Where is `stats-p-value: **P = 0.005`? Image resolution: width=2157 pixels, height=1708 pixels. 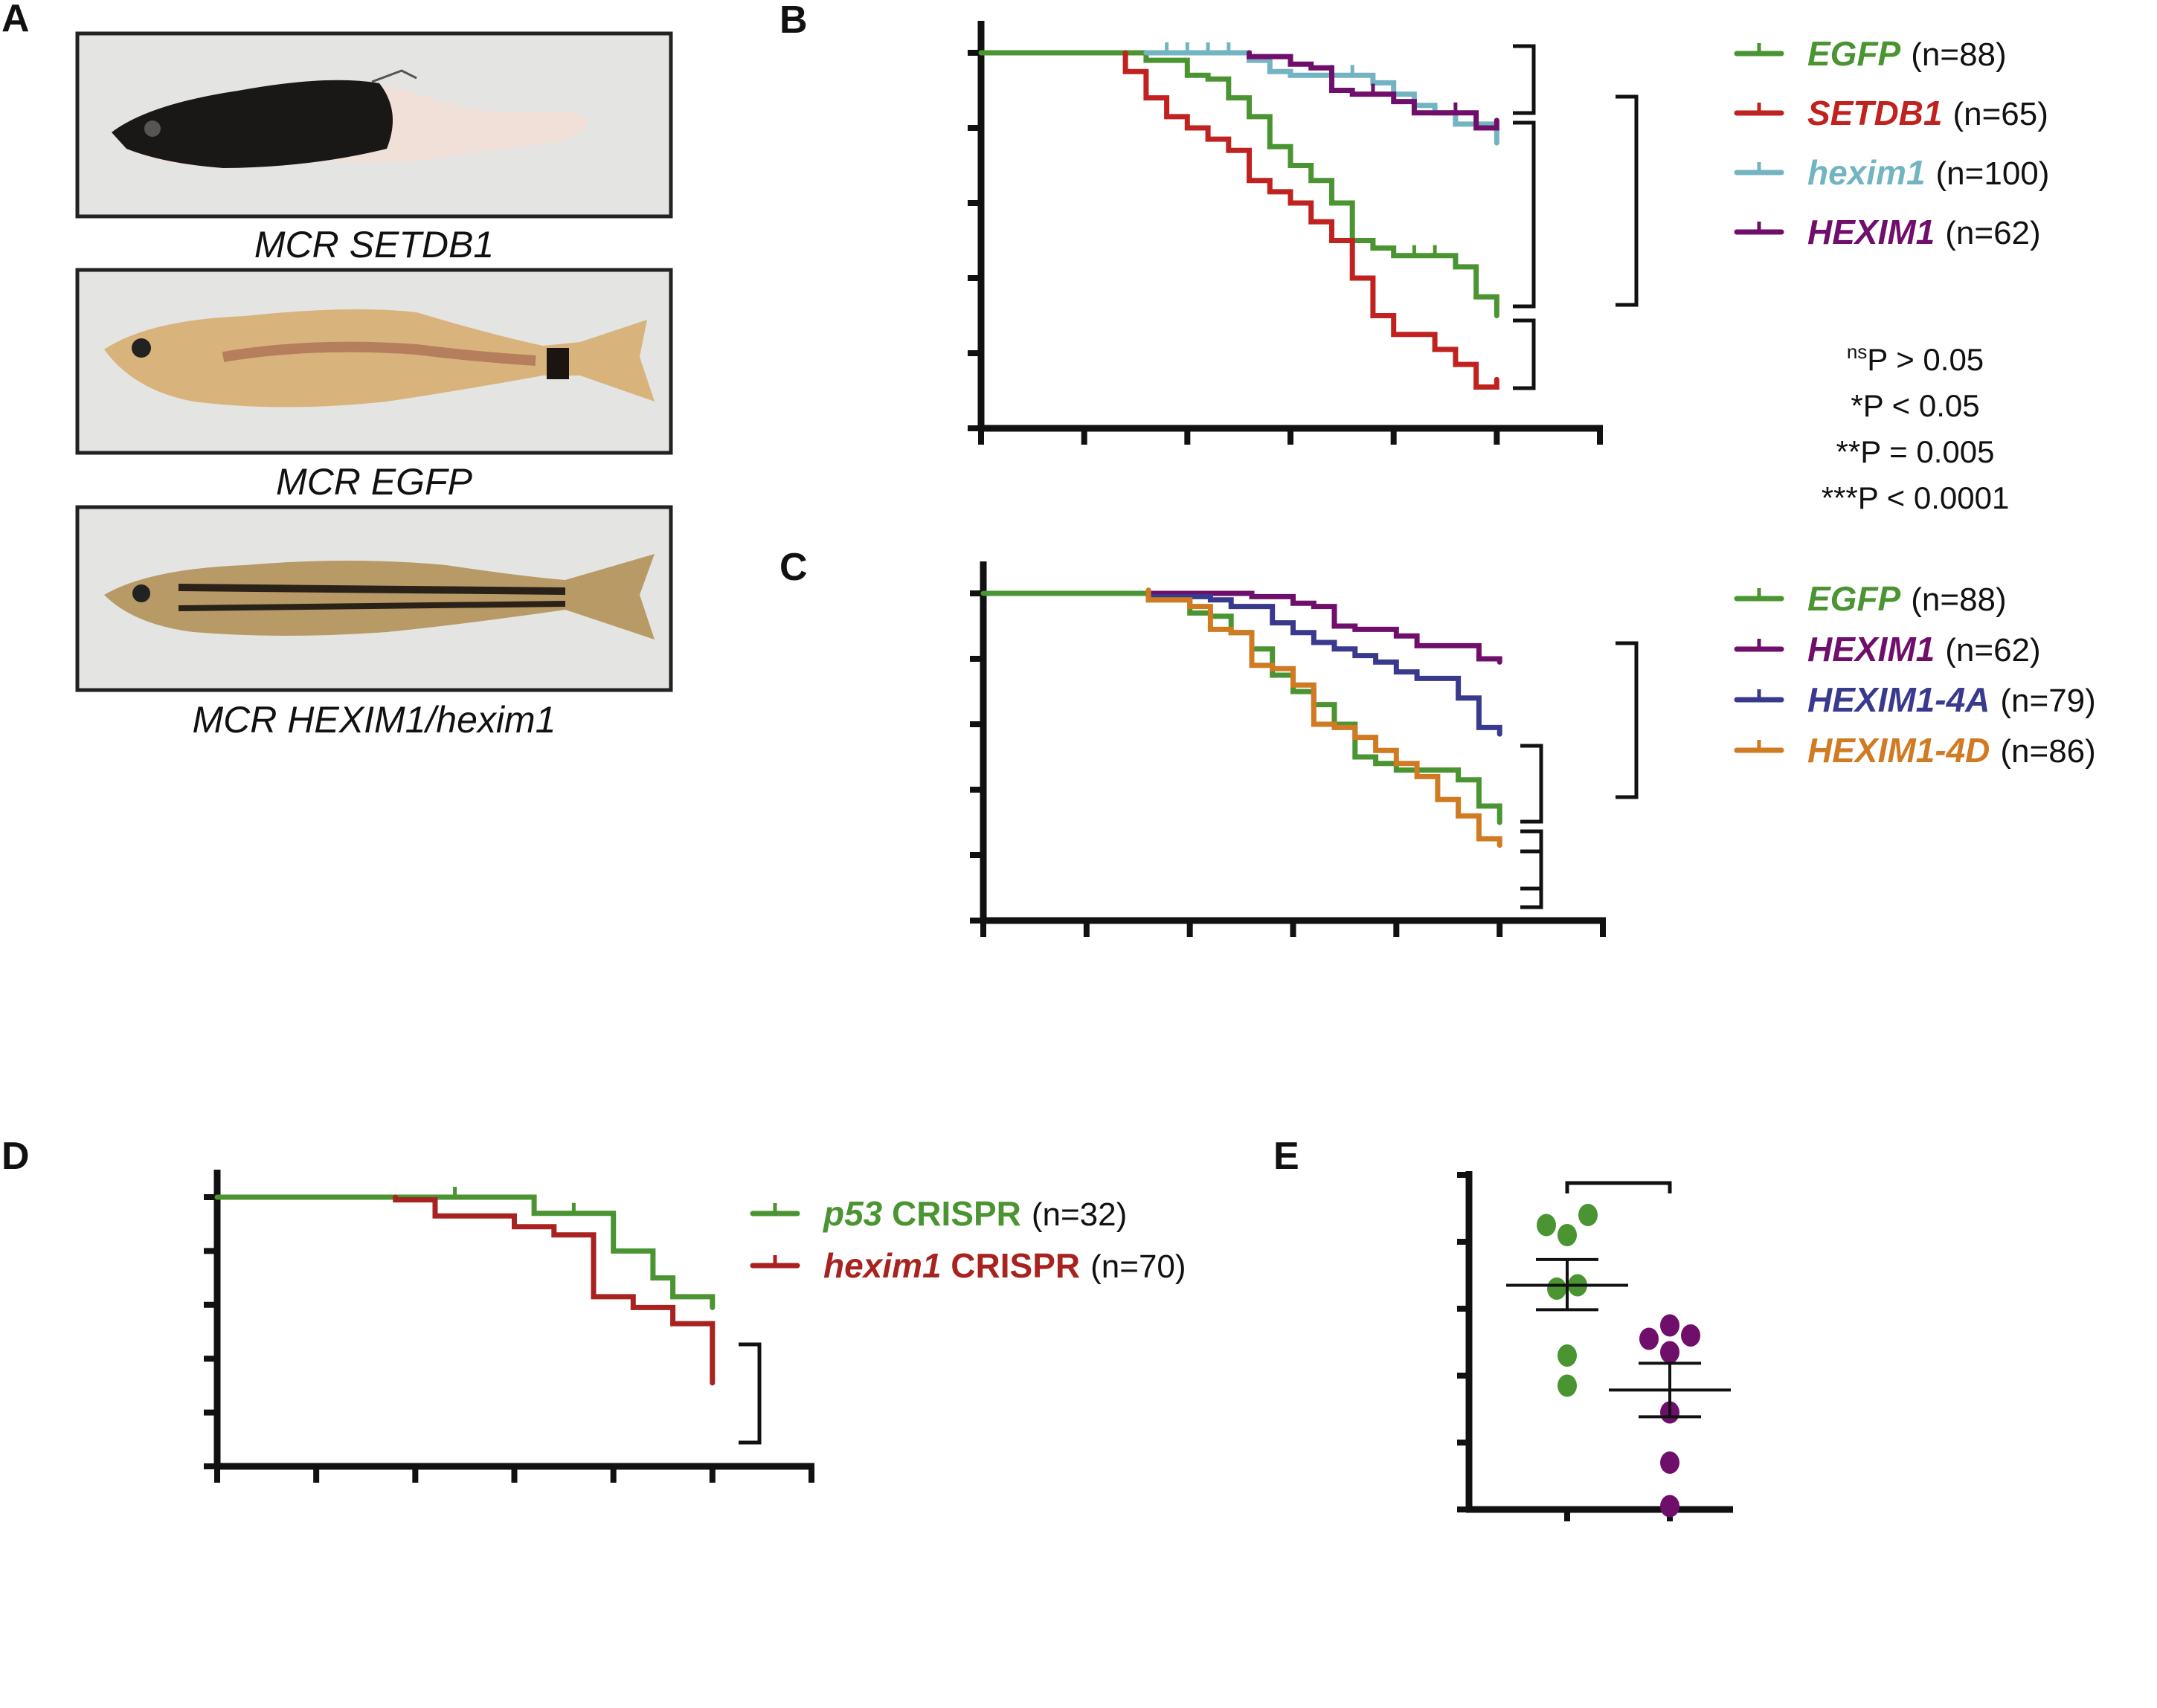 stats-p-value: **P = 0.005 is located at coordinates (1915, 452).